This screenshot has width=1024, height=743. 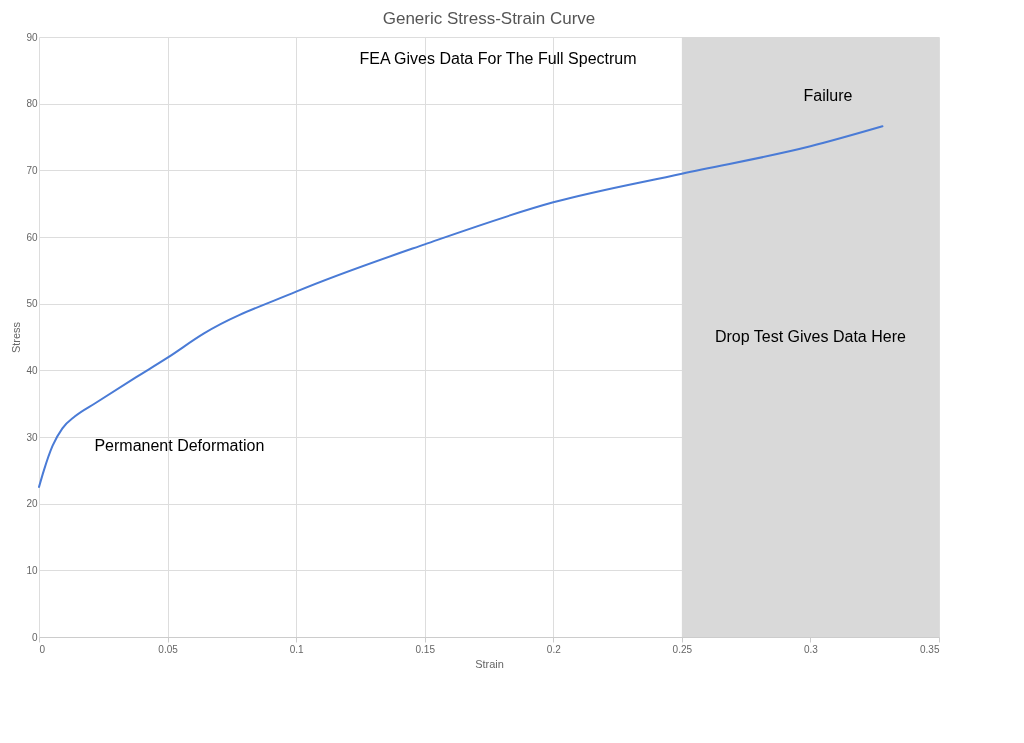 What do you see at coordinates (42, 649) in the screenshot?
I see `x-tick-label: 0` at bounding box center [42, 649].